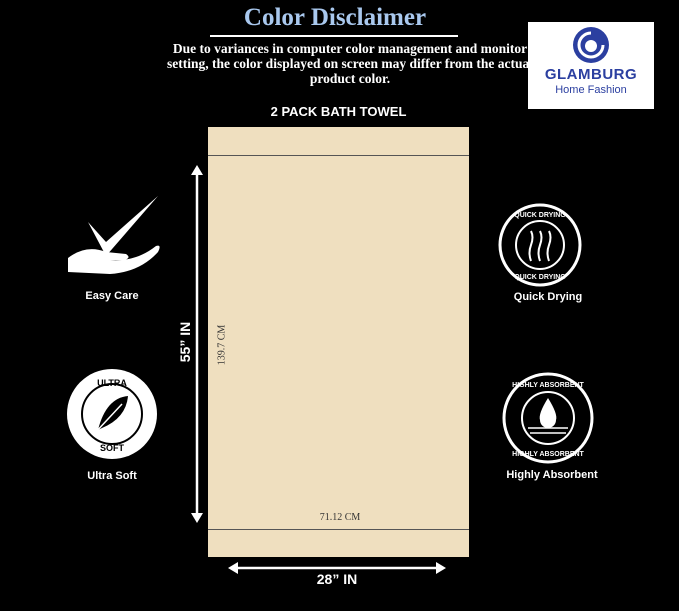  Describe the element at coordinates (591, 45) in the screenshot. I see `logo-emblem-icon` at that location.